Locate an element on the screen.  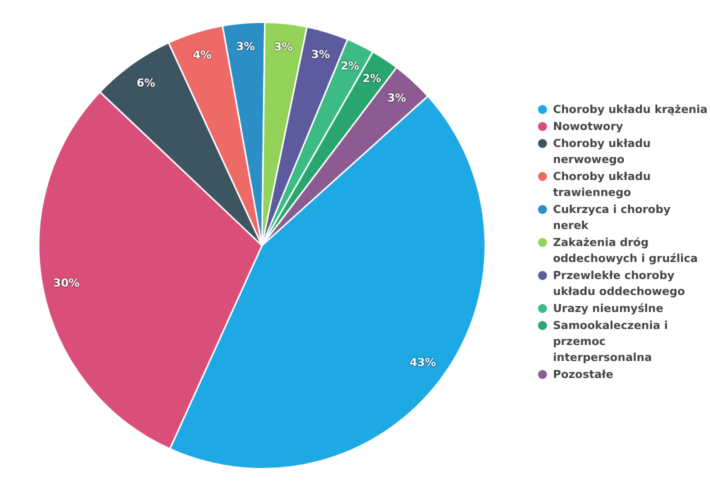
legend-label: Samookaleczenia i przemoc interpersonalna is located at coordinates (611, 342).